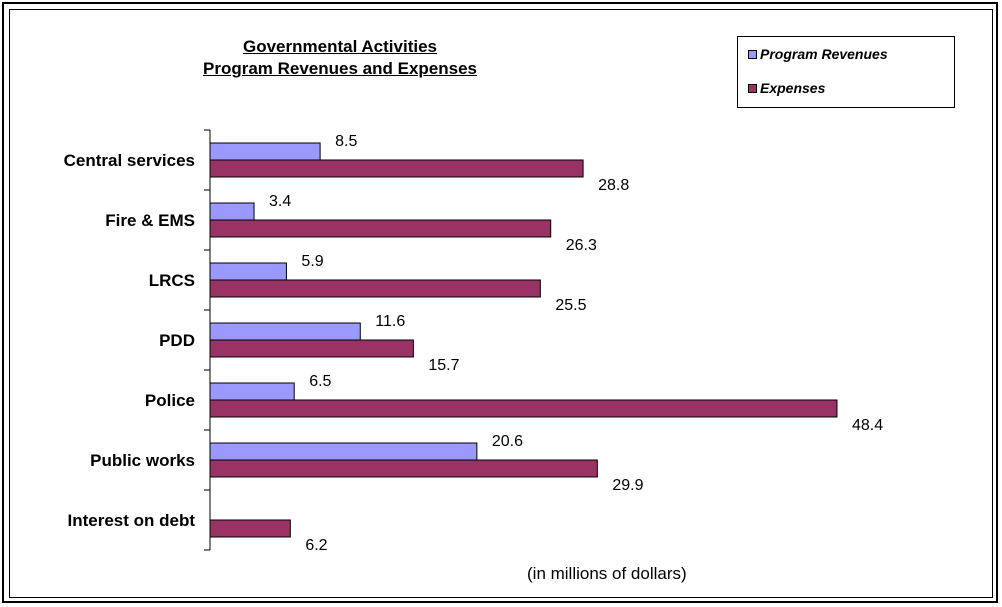 This screenshot has width=1002, height=607. I want to click on bar-expenses-central-services, so click(396, 168).